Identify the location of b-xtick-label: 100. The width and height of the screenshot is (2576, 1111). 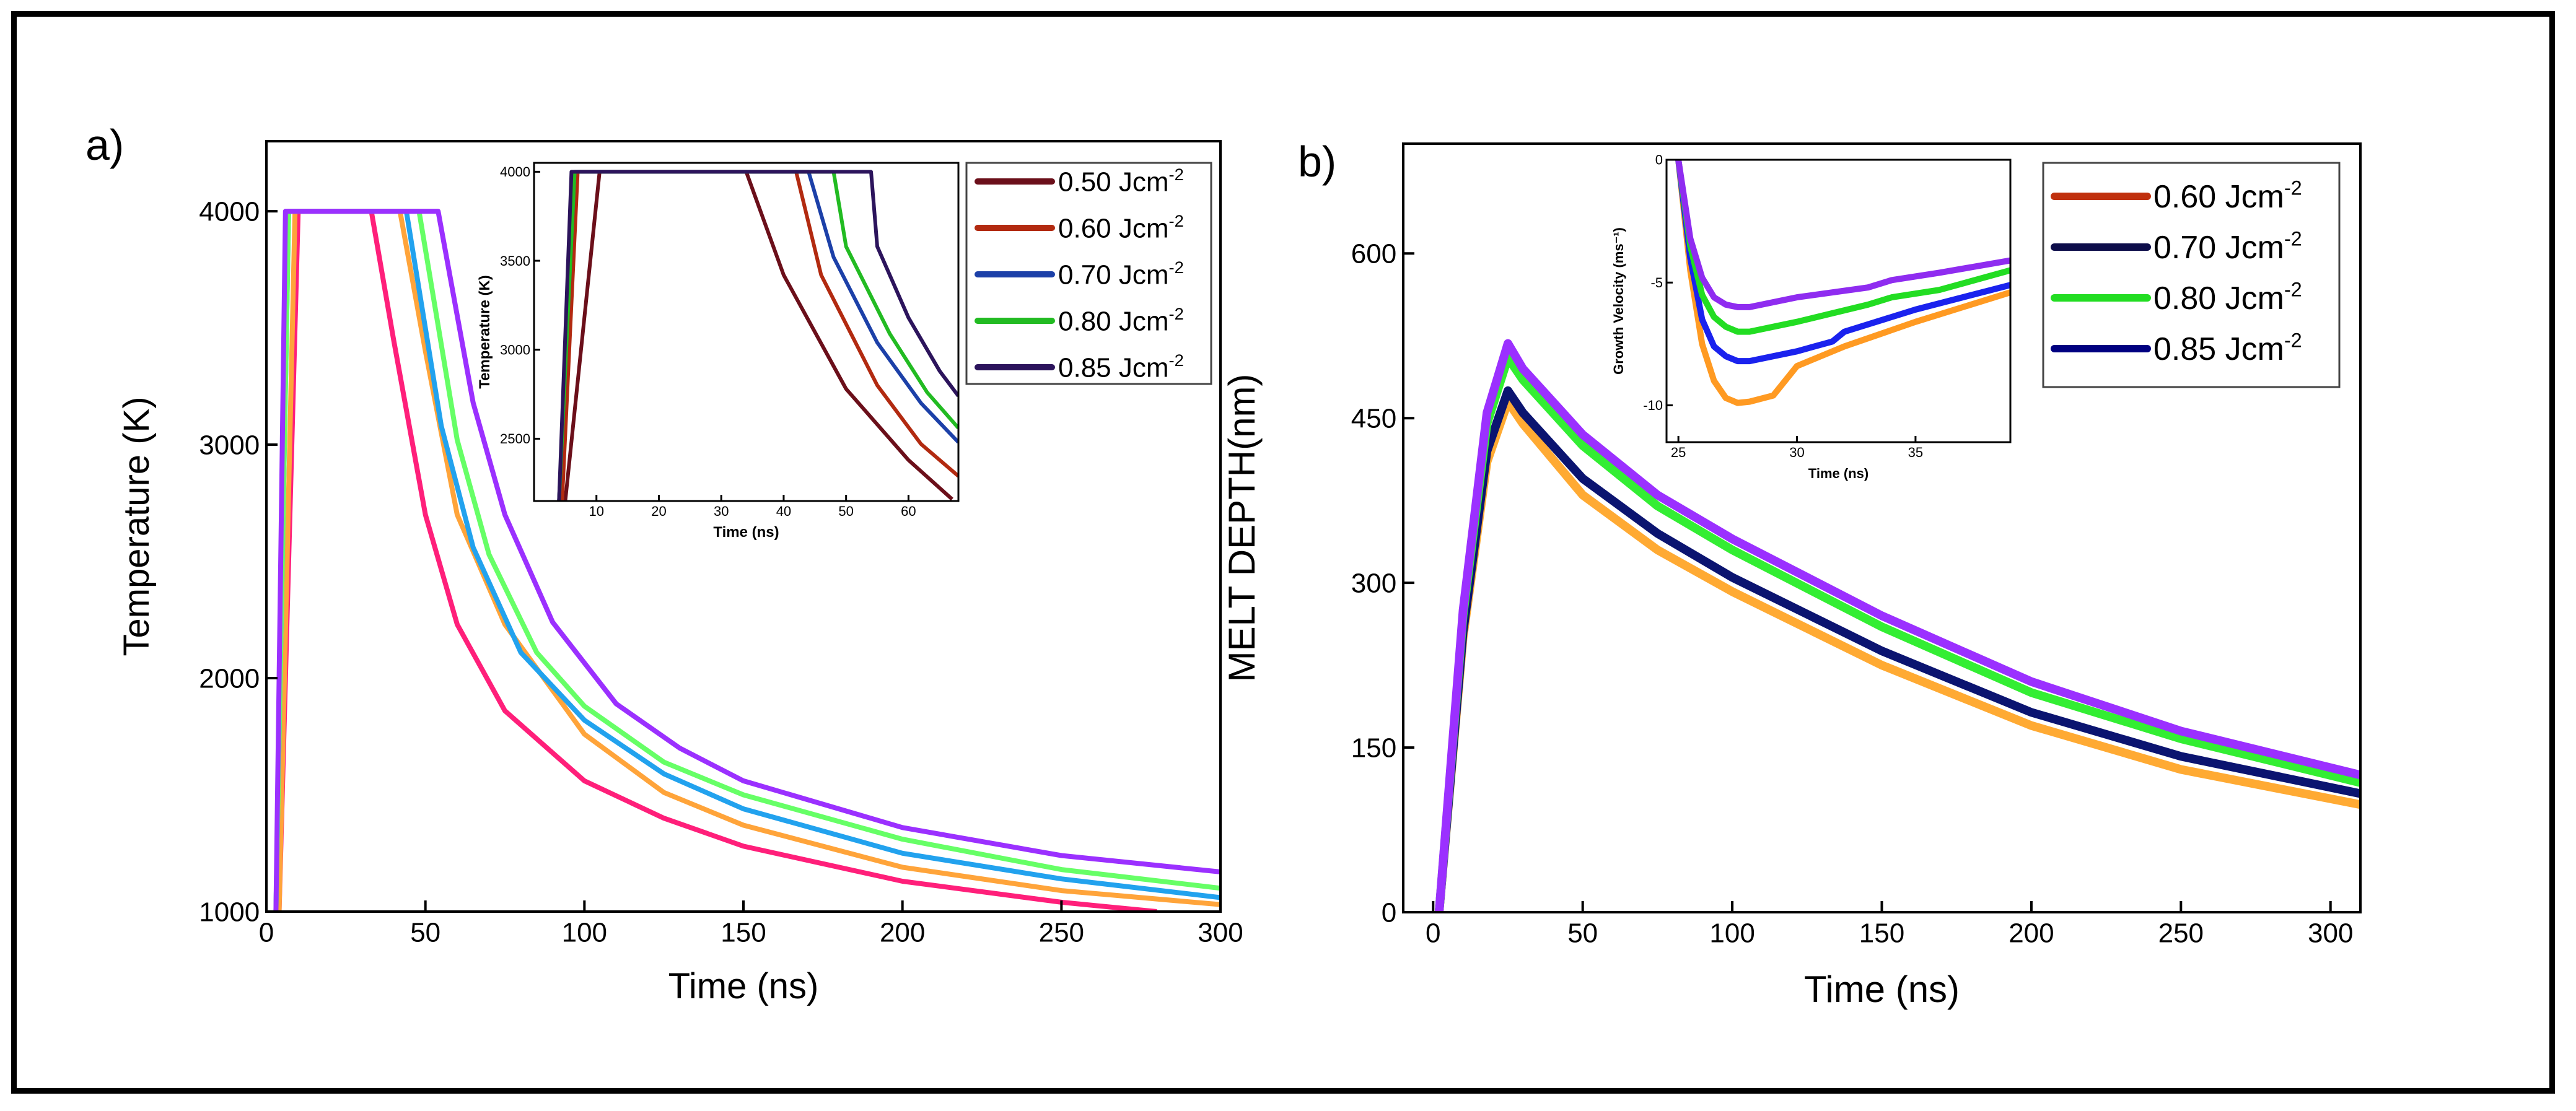
(1732, 933).